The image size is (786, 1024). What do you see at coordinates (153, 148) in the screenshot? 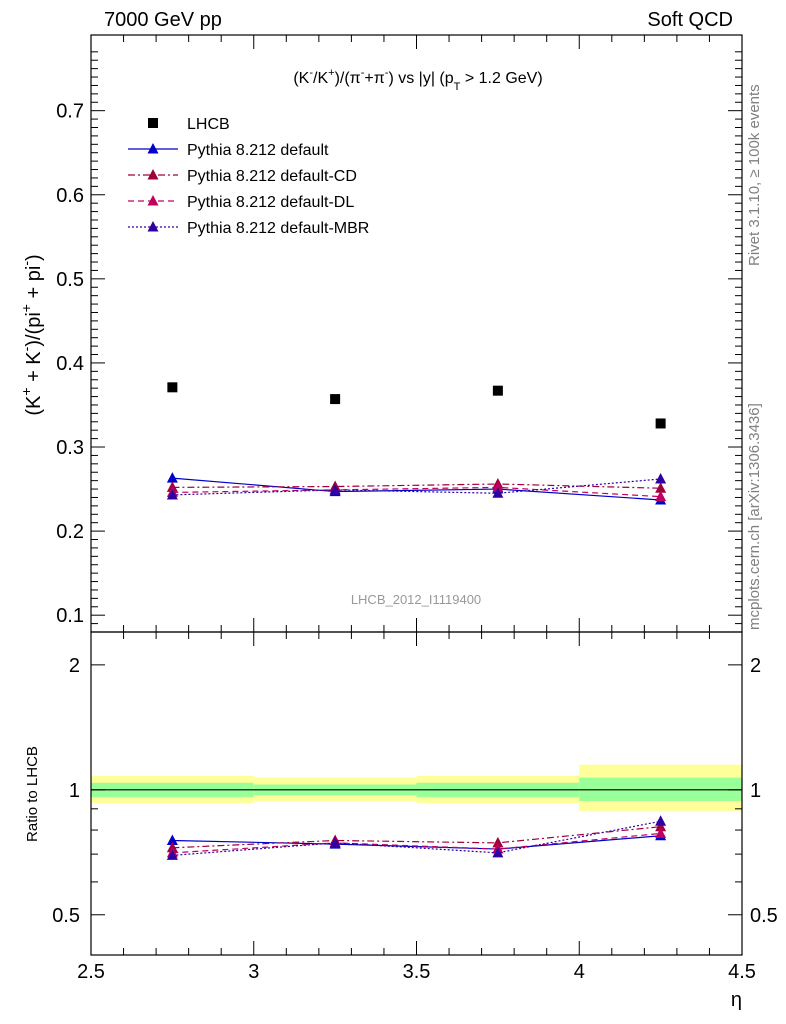
I see `legend-marker-default` at bounding box center [153, 148].